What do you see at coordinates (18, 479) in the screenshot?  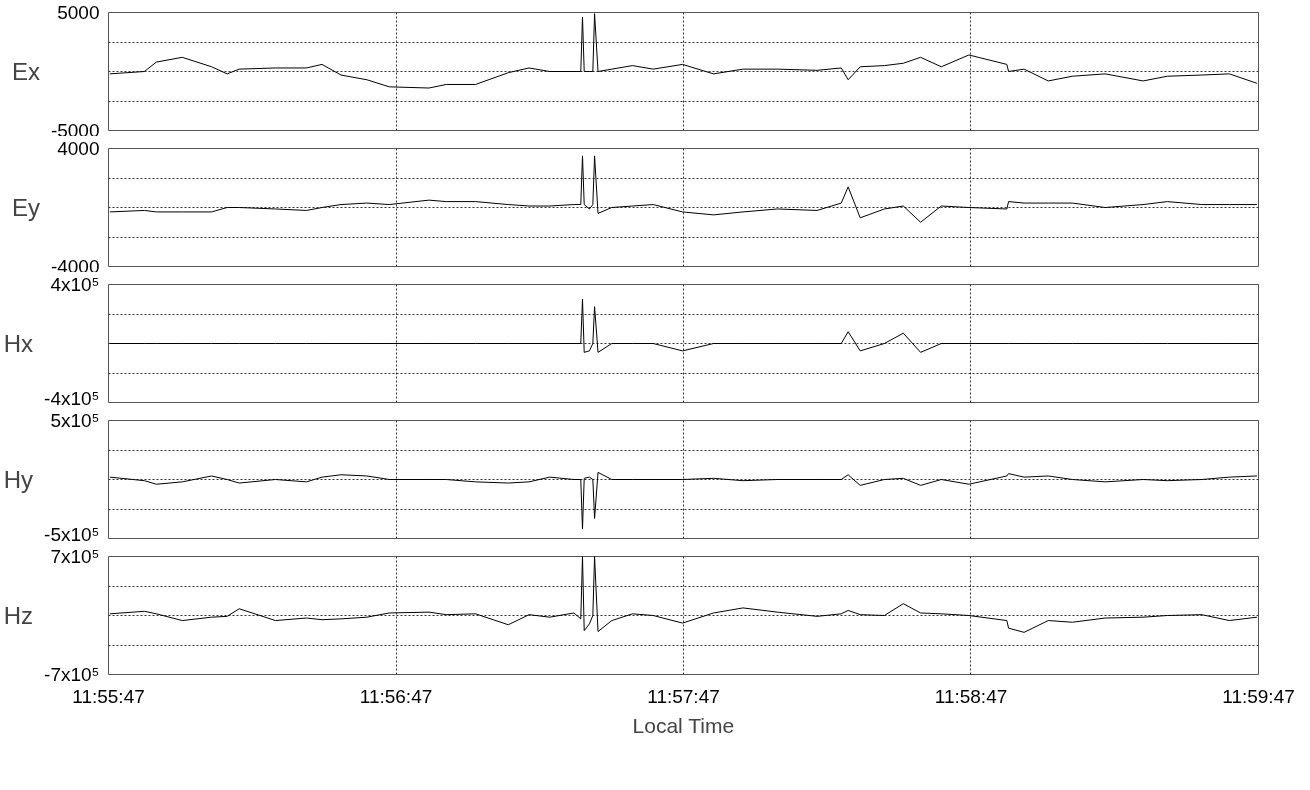 I see `y-axis-title: Hy` at bounding box center [18, 479].